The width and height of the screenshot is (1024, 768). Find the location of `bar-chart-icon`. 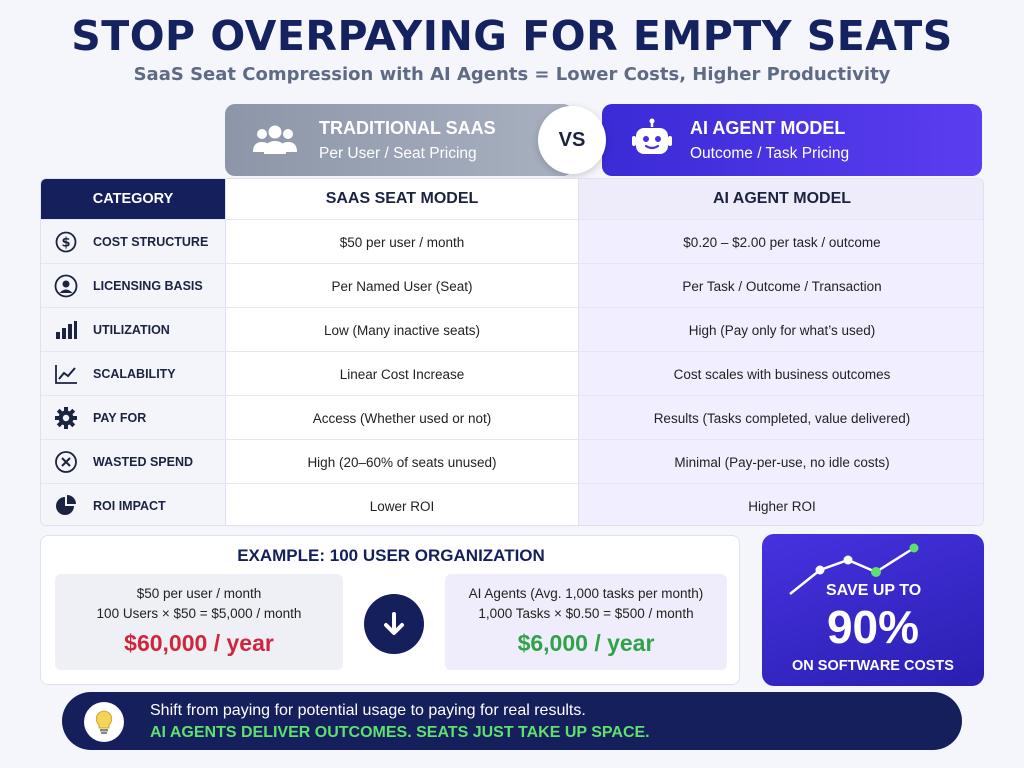

bar-chart-icon is located at coordinates (66, 330).